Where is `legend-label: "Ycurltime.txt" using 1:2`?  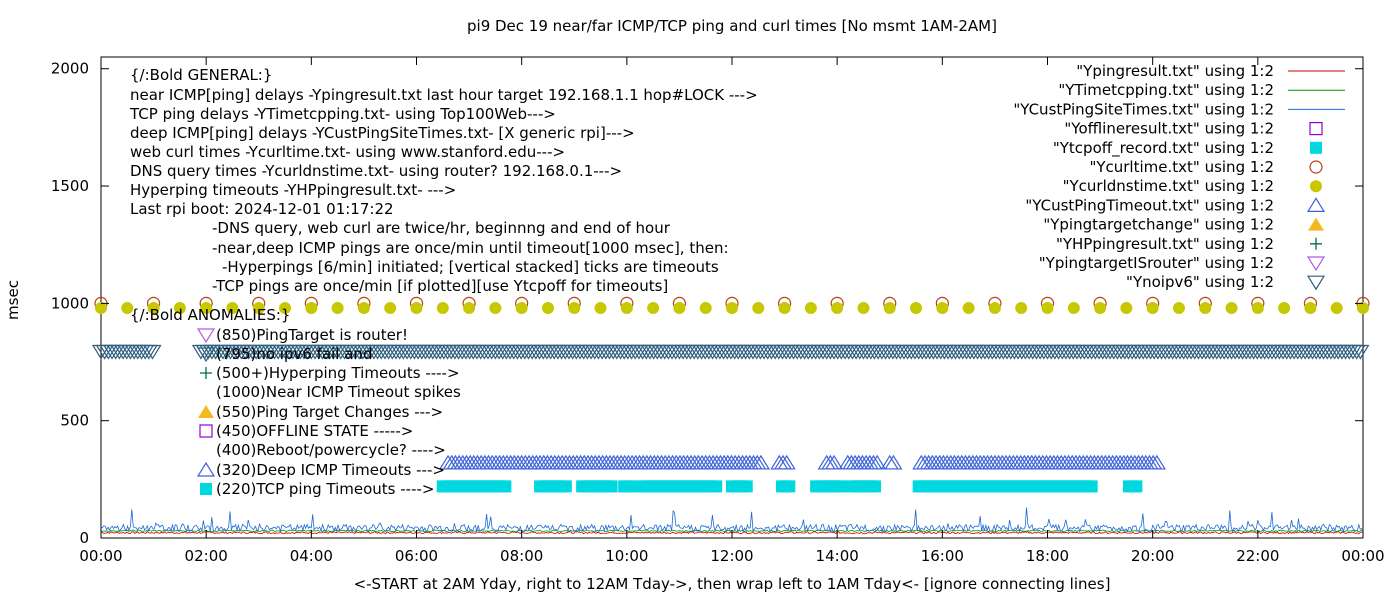 legend-label: "Ycurltime.txt" using 1:2 is located at coordinates (1181, 167).